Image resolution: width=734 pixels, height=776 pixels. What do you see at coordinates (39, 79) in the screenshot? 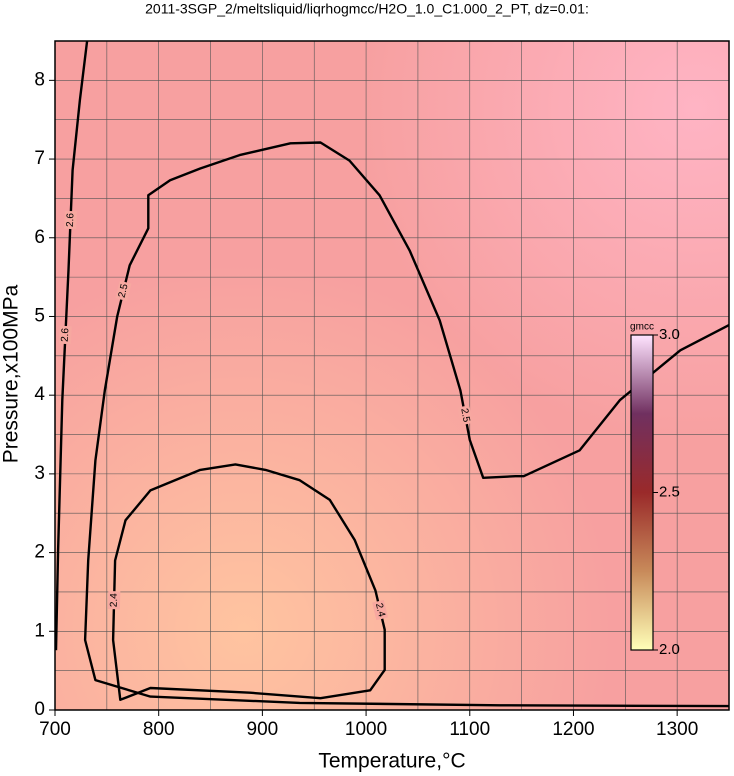
I see `y-tick-label: 8` at bounding box center [39, 79].